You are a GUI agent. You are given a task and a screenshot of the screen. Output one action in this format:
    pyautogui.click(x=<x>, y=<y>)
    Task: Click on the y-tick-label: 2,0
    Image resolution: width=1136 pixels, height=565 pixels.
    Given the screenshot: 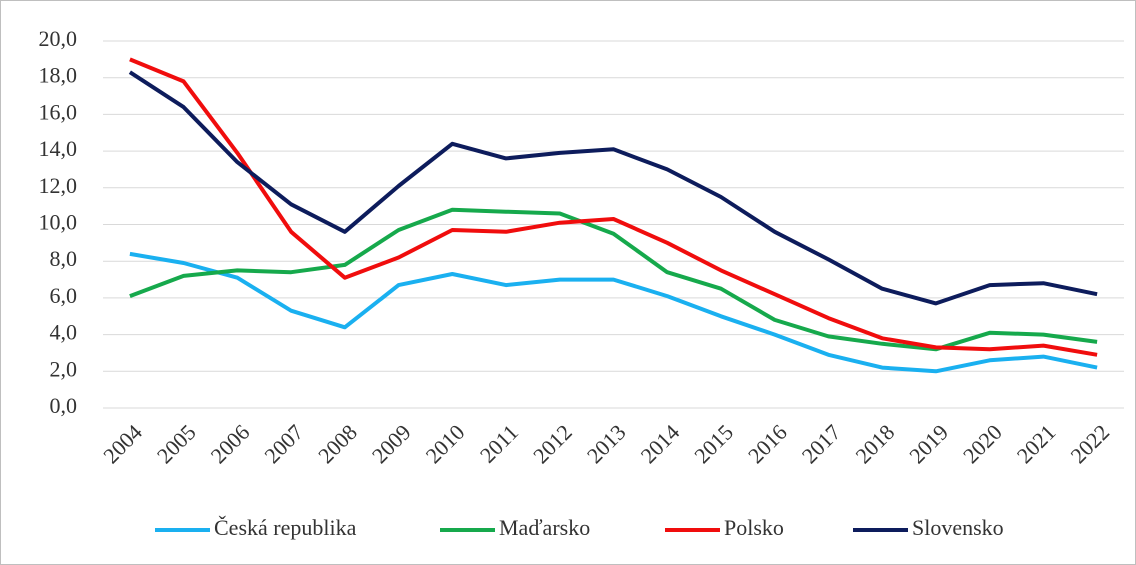 What is the action you would take?
    pyautogui.click(x=64, y=368)
    